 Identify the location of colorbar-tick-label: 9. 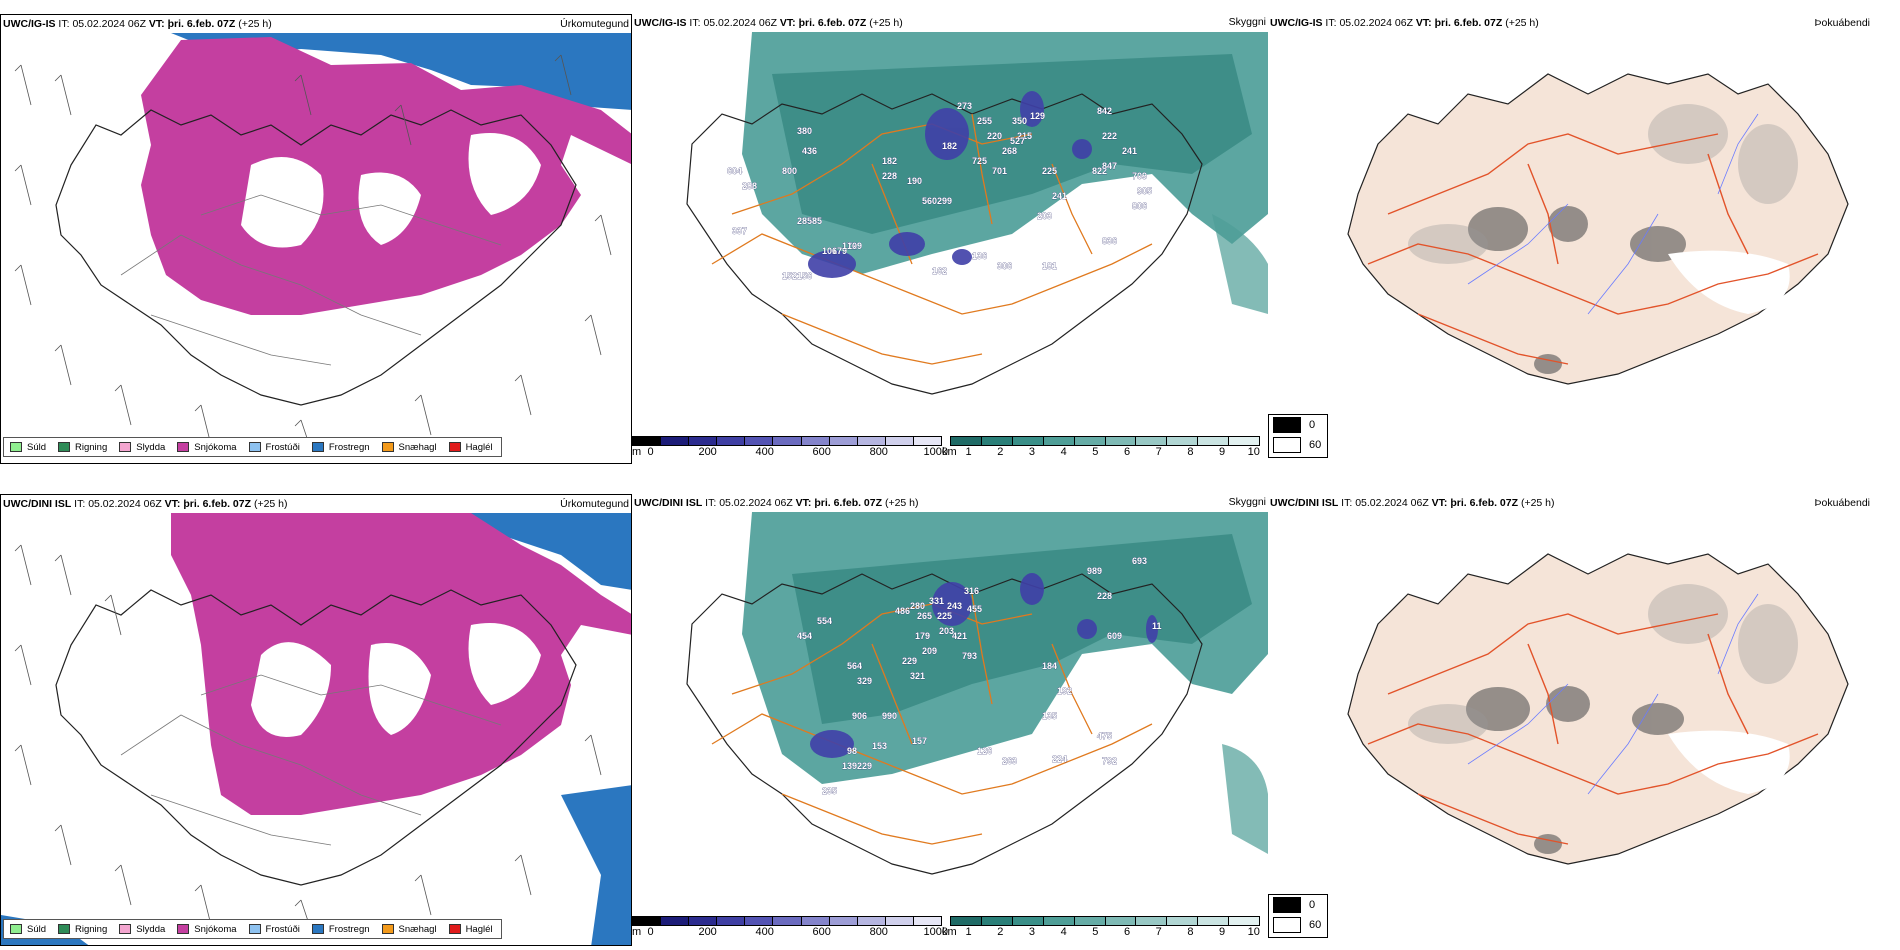
(1222, 452).